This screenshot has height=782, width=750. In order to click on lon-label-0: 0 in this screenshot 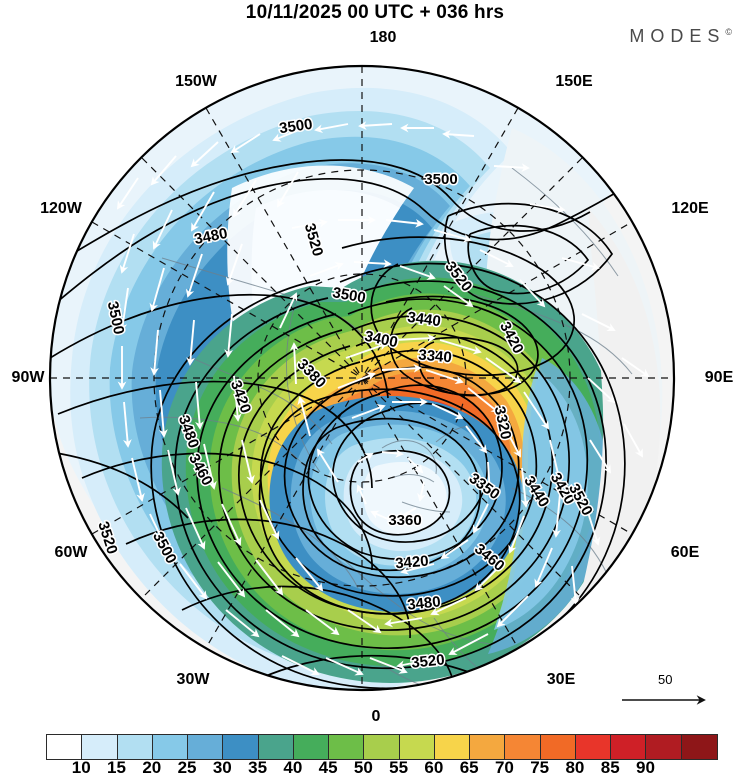, I will do `click(376, 716)`.